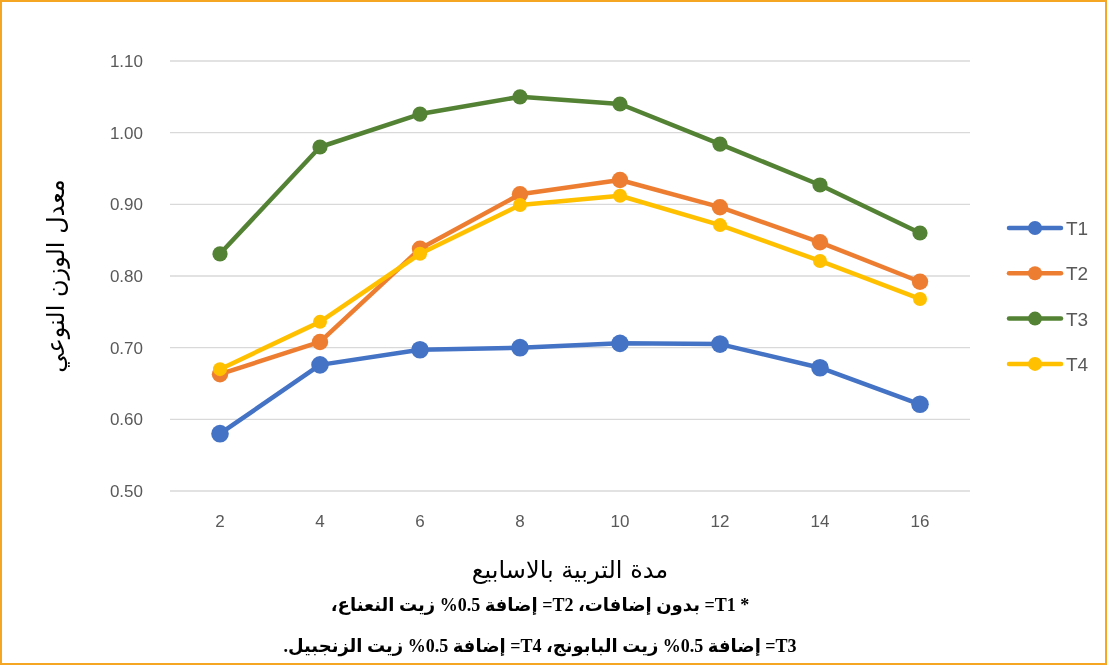 Image resolution: width=1108 pixels, height=666 pixels. What do you see at coordinates (1077, 319) in the screenshot?
I see `legend-label: T3` at bounding box center [1077, 319].